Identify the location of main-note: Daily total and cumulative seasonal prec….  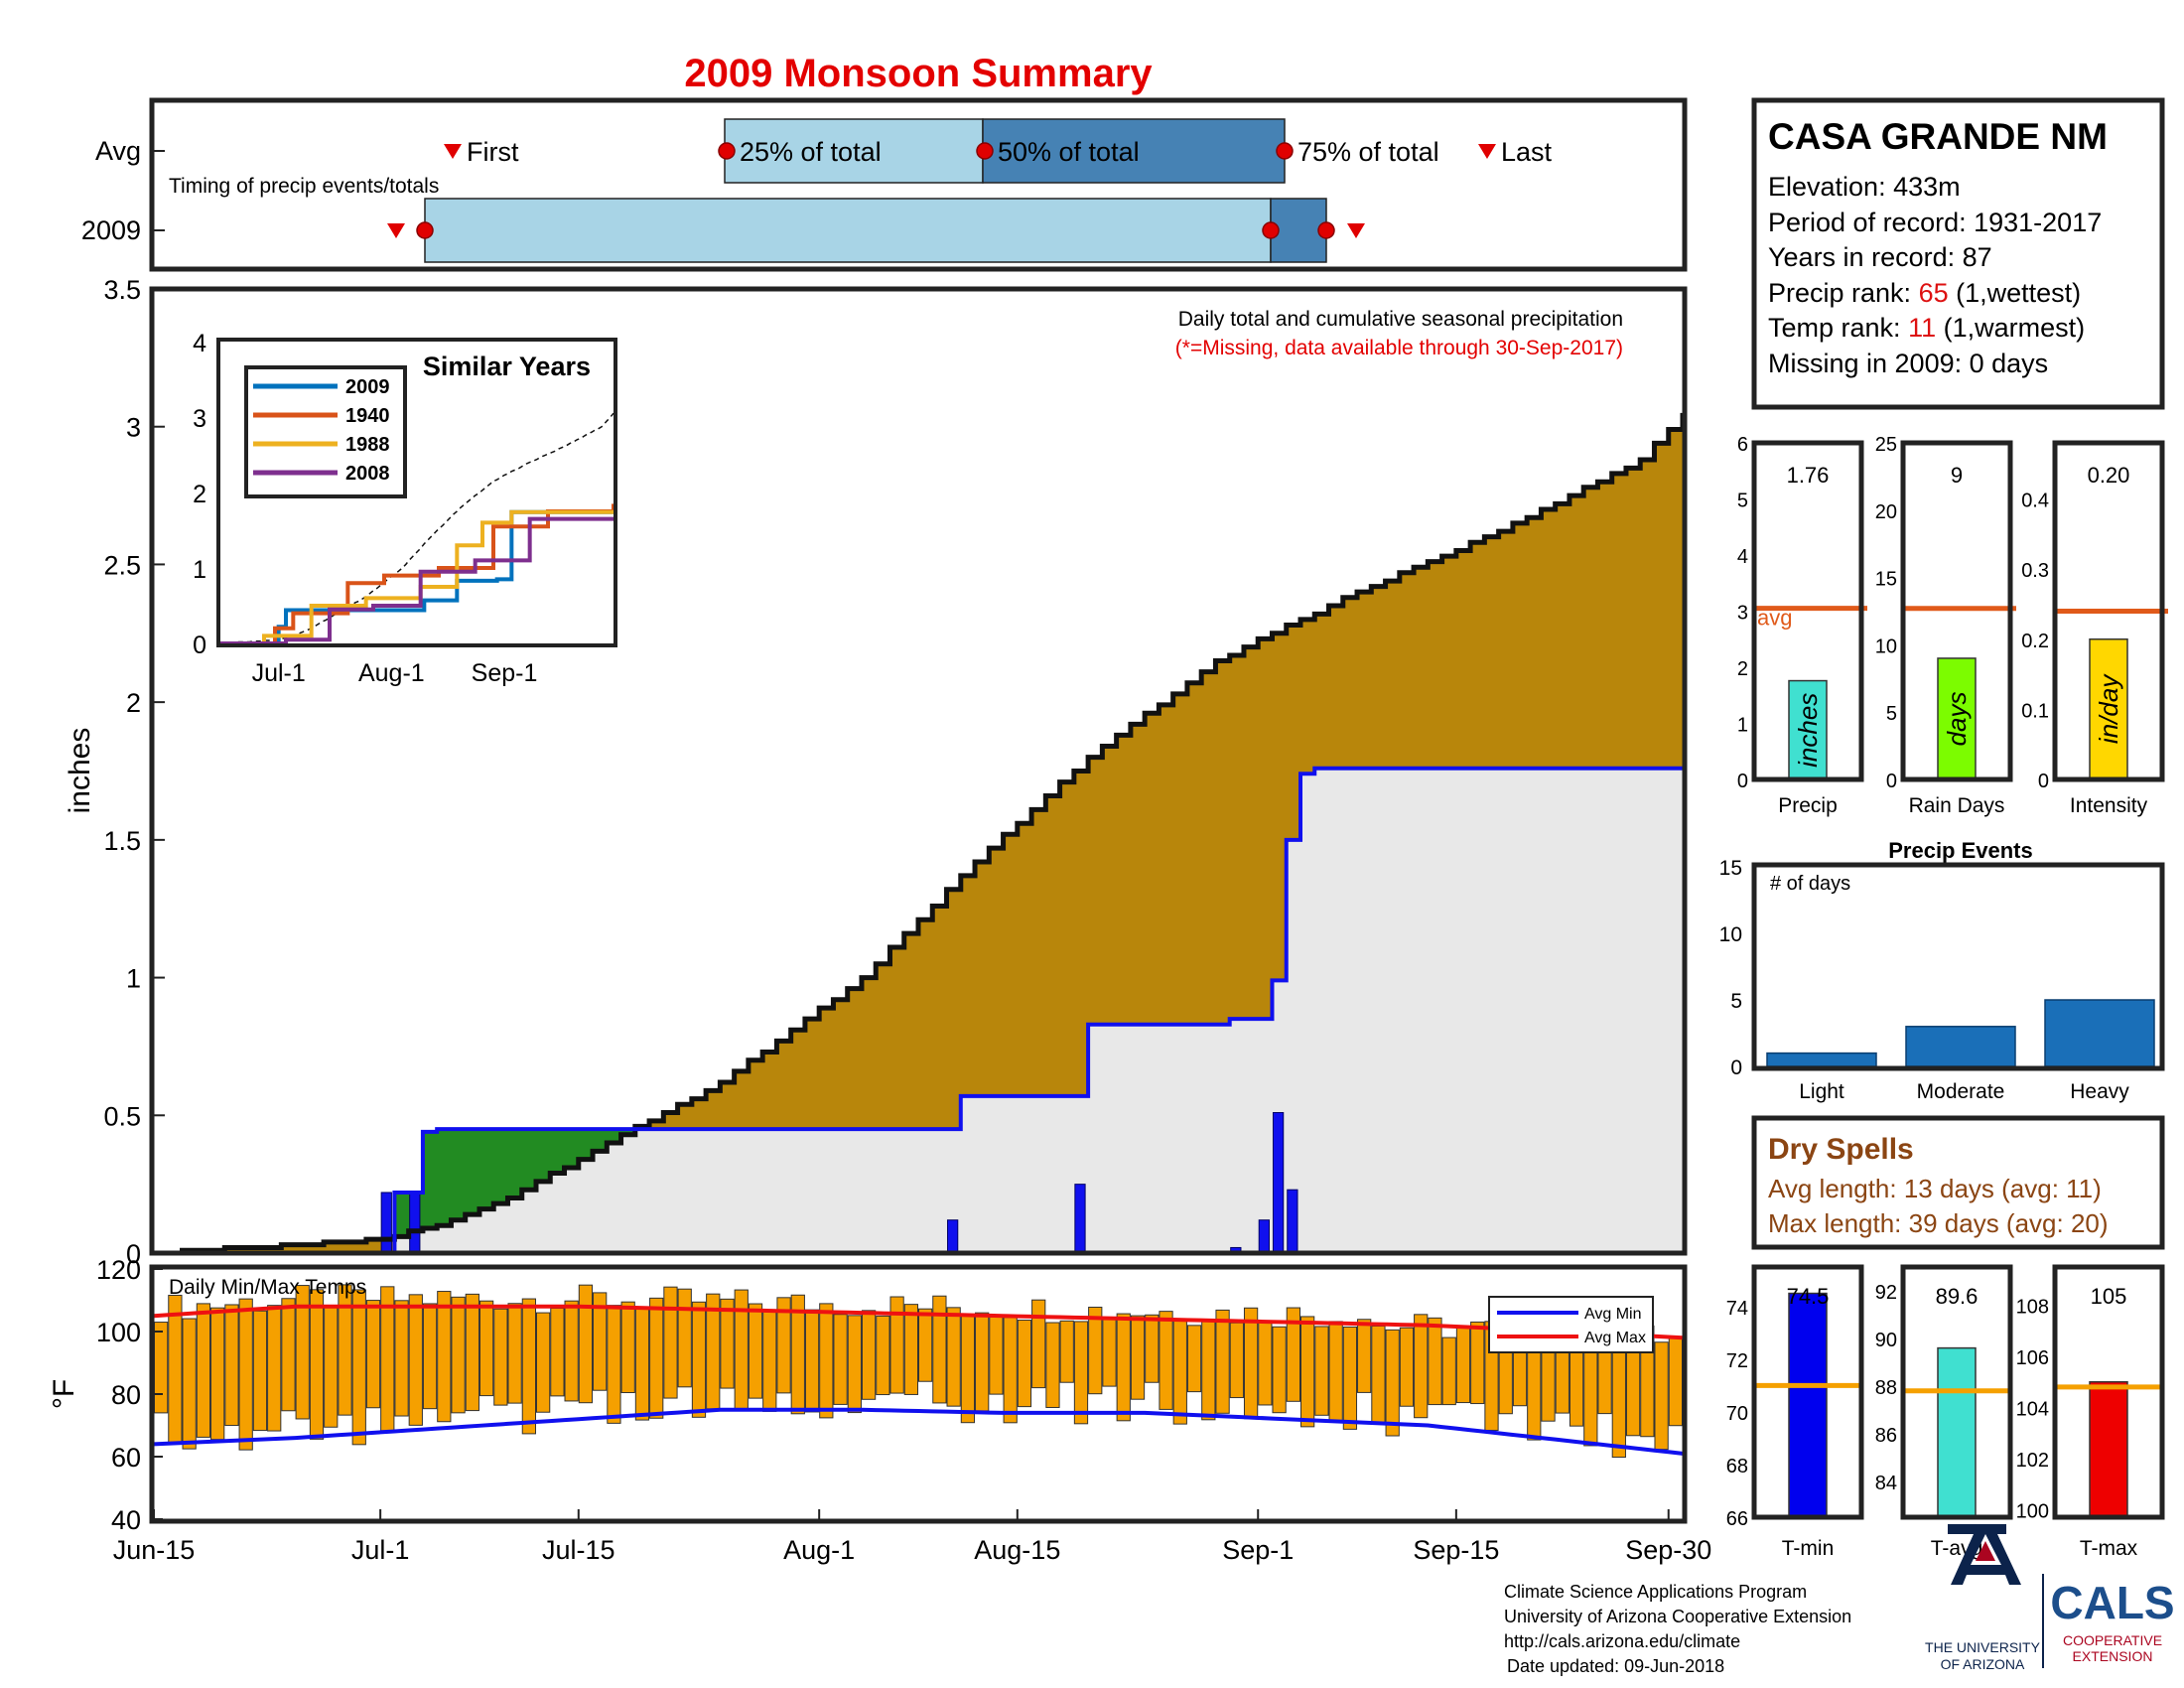
(1400, 319).